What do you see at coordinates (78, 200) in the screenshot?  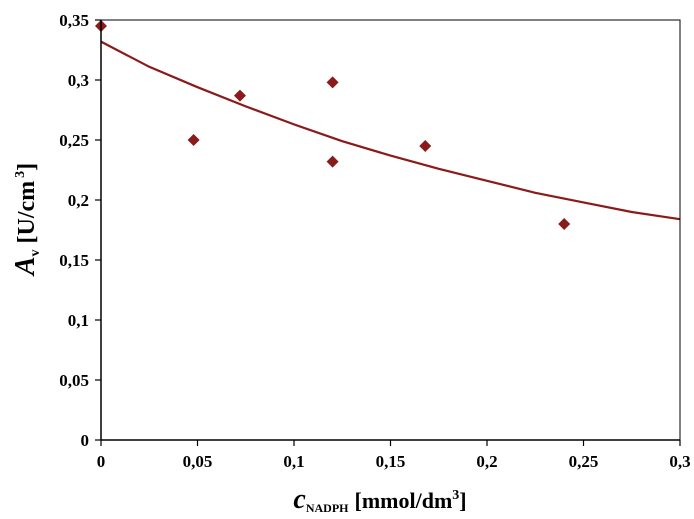 I see `y-tick-label: 0,2` at bounding box center [78, 200].